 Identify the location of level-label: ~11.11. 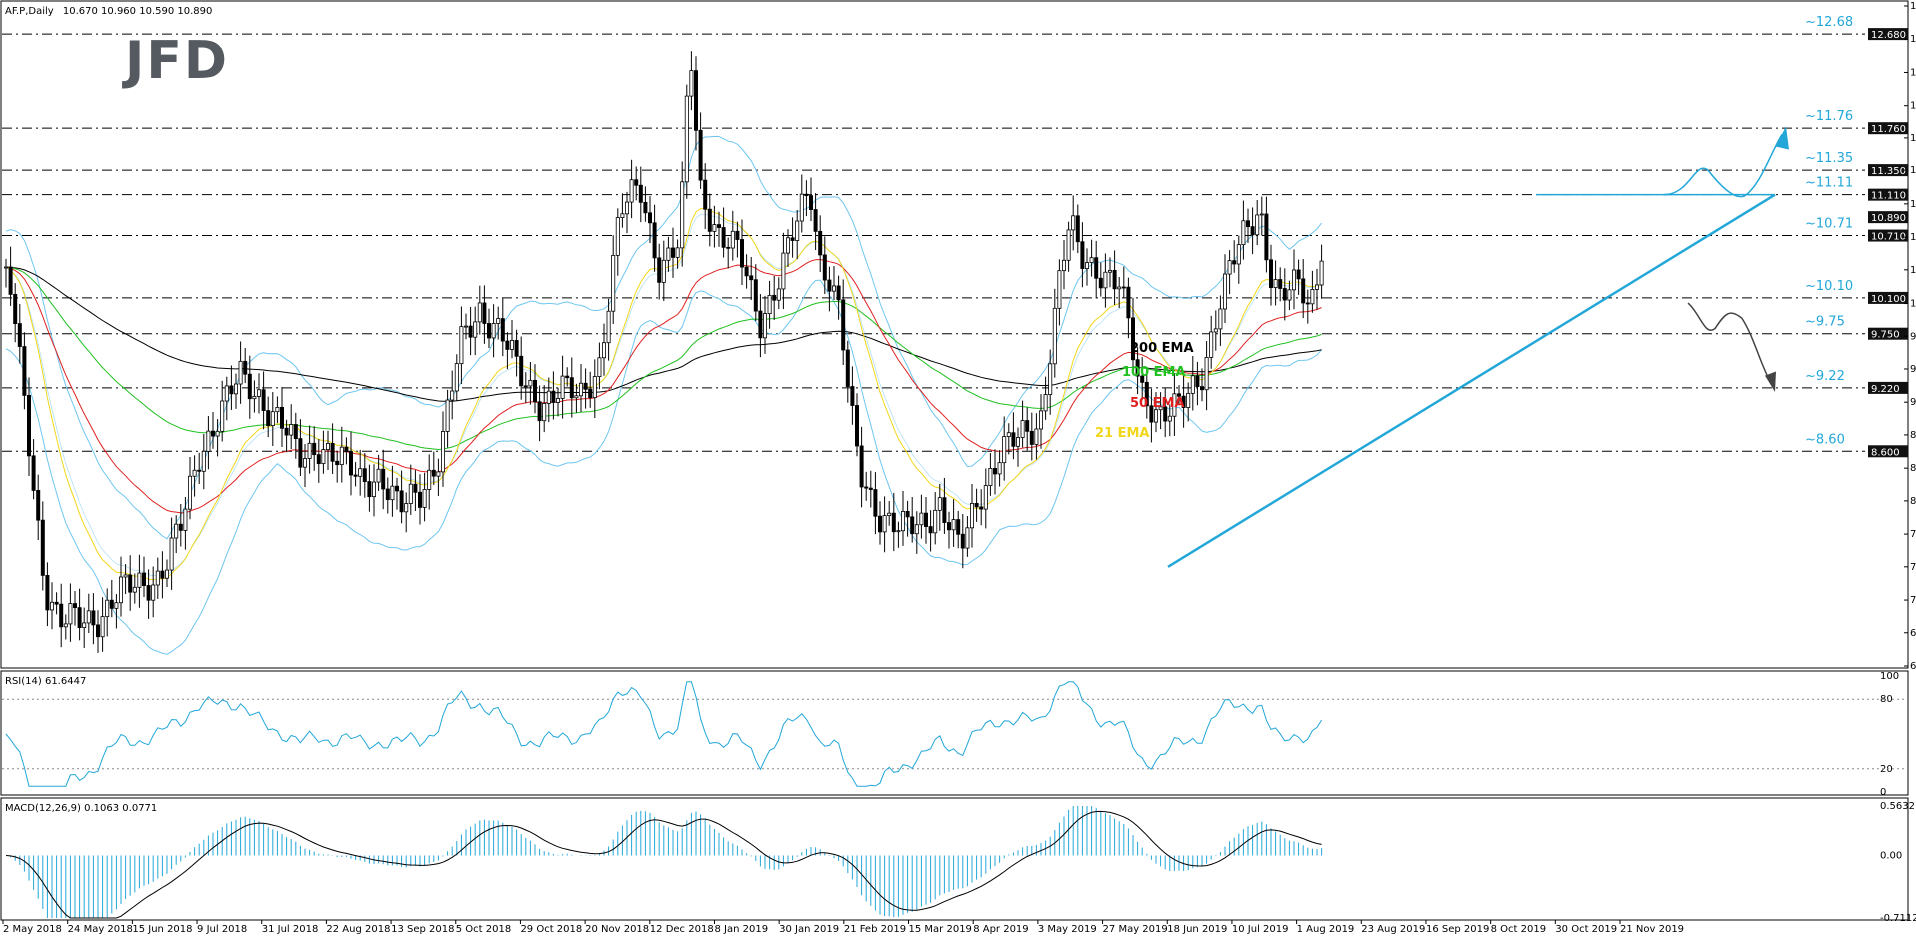
(1829, 183).